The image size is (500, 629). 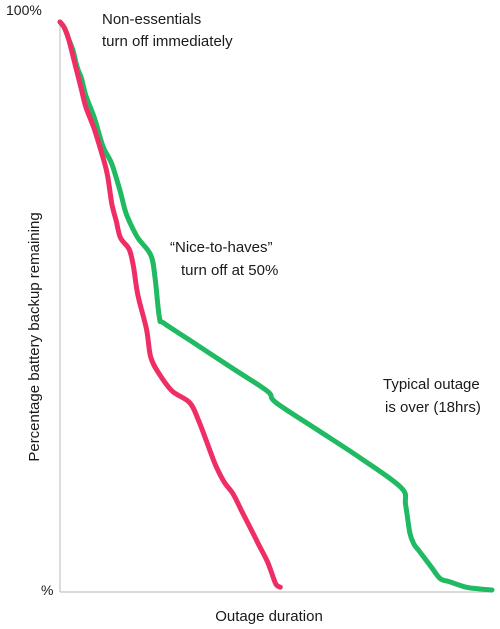 I want to click on annotation-non-essentials-line-2: turn off immediately, so click(x=167, y=41).